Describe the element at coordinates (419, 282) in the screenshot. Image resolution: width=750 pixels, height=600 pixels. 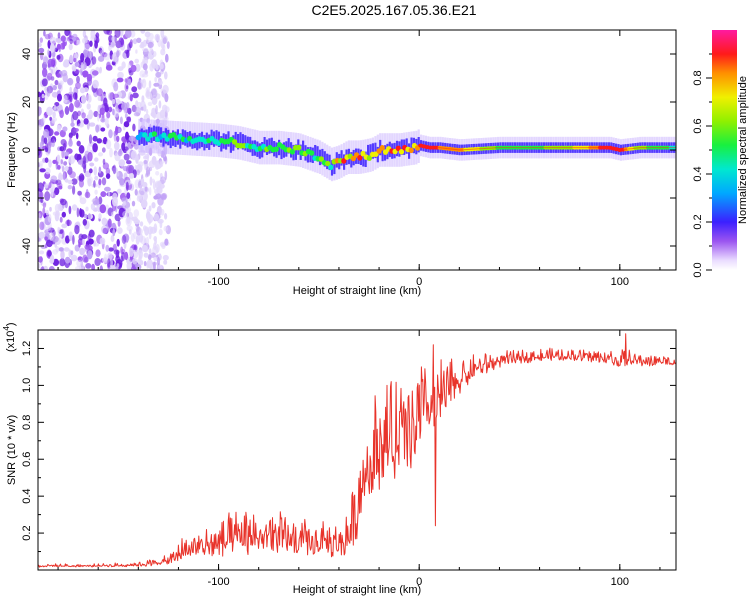
I see `spectrogram-xtick-label: 0` at that location.